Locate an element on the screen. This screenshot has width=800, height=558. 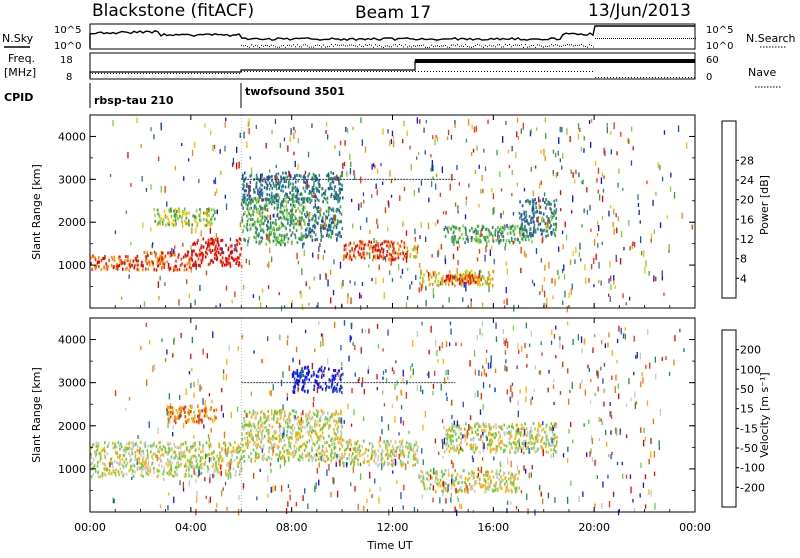
cpid-entry-1: rbsp-tau 210 is located at coordinates (134, 100).